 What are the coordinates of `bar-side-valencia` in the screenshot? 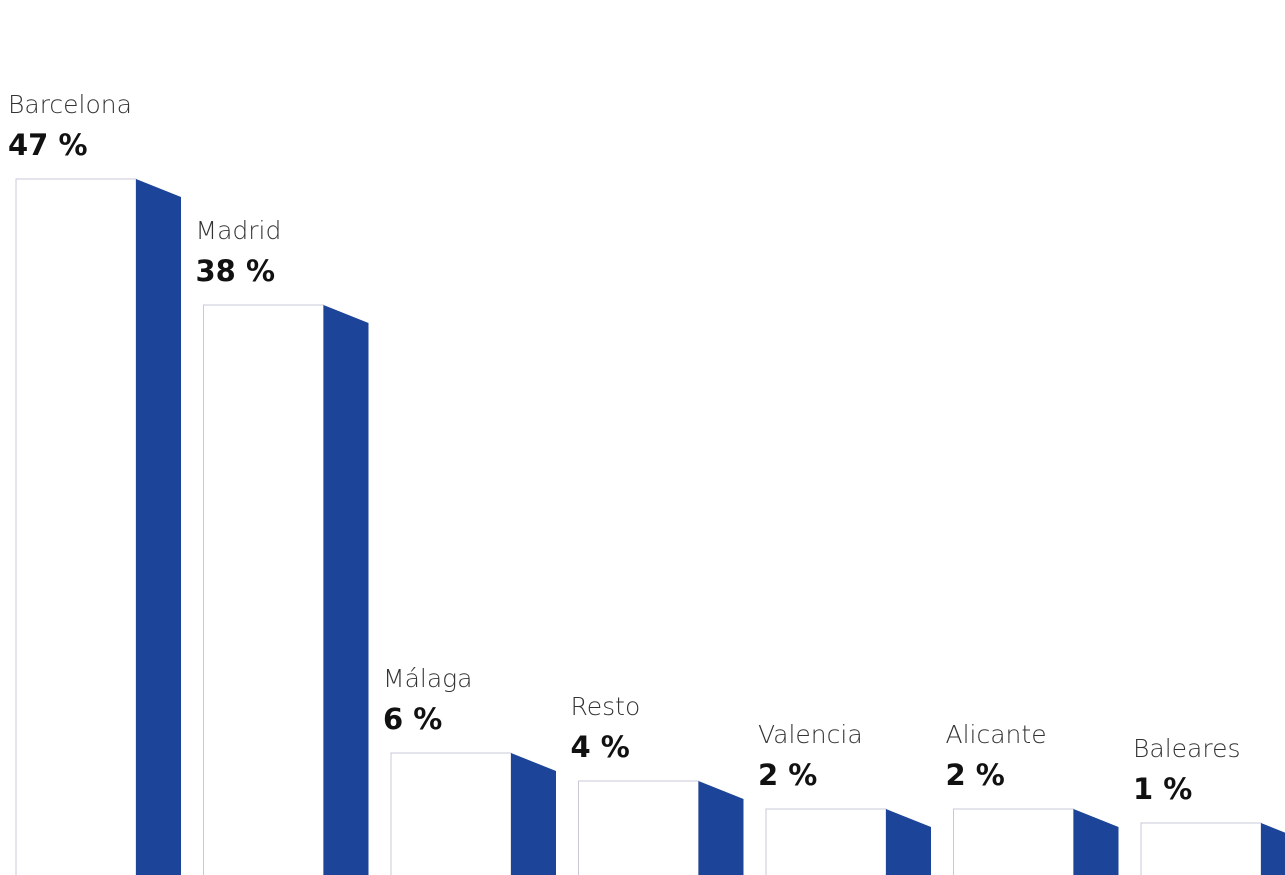 It's located at (908, 842).